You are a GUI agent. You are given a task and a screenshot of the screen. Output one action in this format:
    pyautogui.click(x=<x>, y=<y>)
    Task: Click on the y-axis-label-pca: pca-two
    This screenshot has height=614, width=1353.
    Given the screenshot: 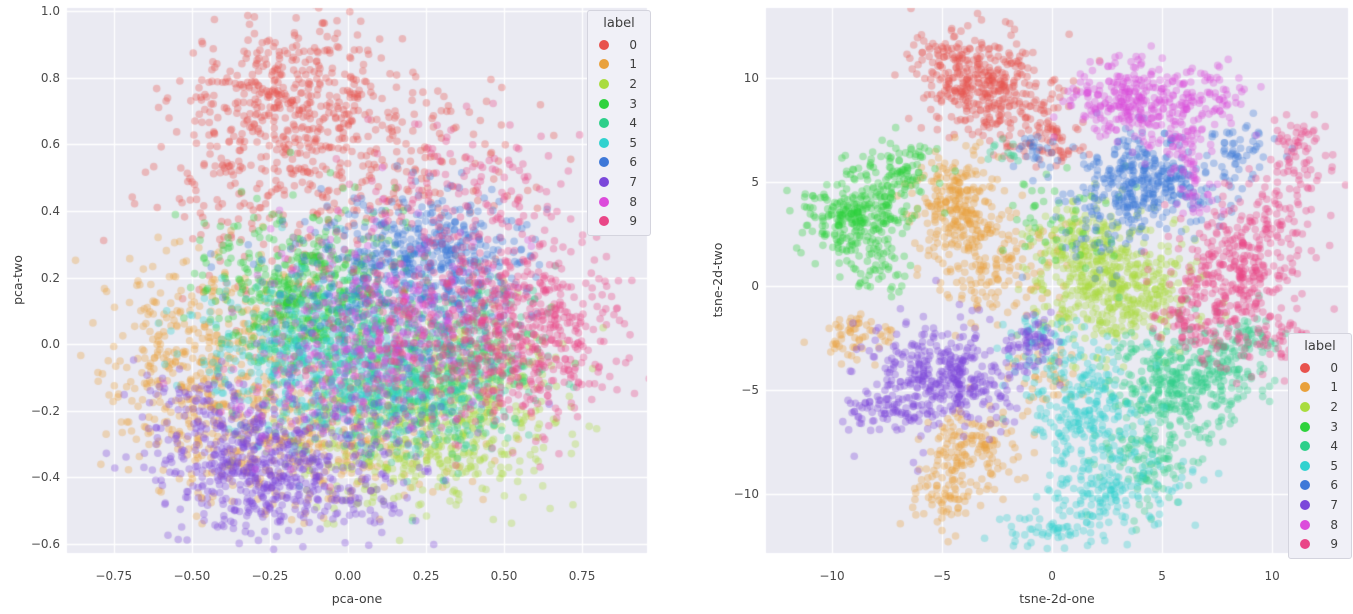 What is the action you would take?
    pyautogui.click(x=17, y=280)
    